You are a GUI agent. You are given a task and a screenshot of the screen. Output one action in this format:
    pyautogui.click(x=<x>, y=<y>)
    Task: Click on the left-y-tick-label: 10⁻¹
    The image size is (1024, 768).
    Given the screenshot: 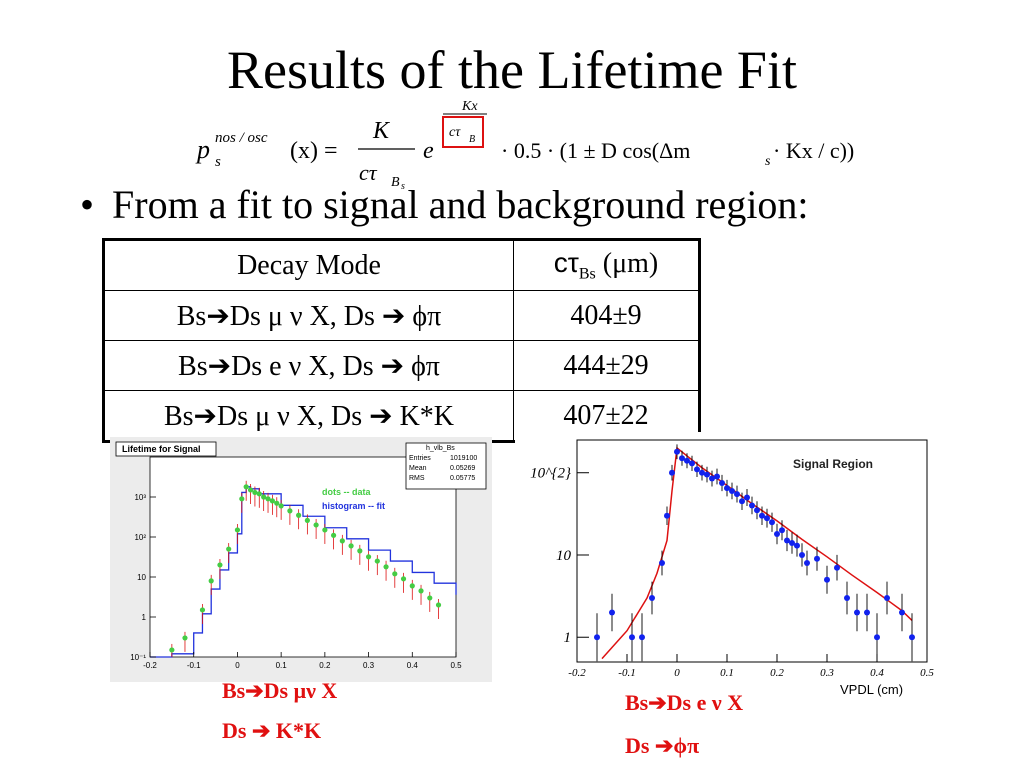 What is the action you would take?
    pyautogui.click(x=138, y=657)
    